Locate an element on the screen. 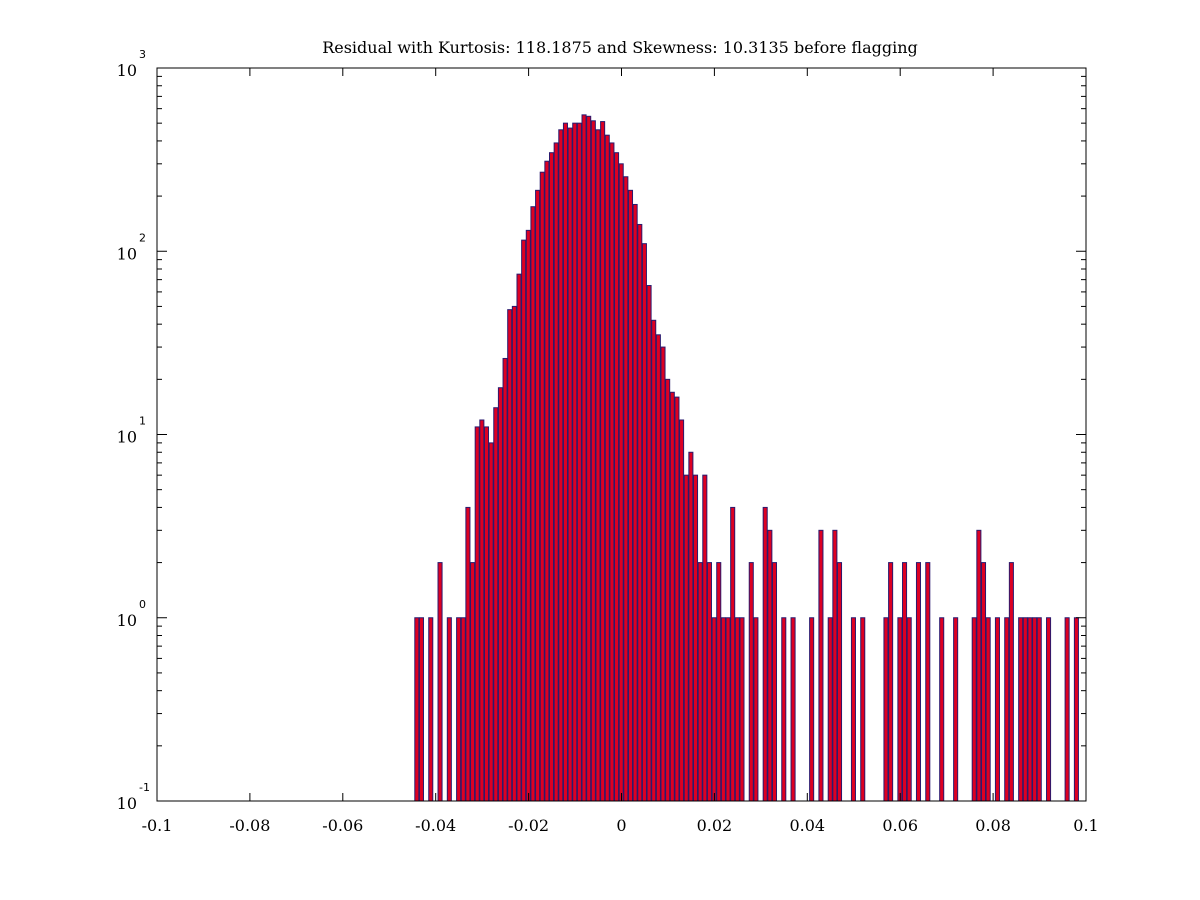 The height and width of the screenshot is (900, 1200). x-tick-label: -0.04 is located at coordinates (435, 825).